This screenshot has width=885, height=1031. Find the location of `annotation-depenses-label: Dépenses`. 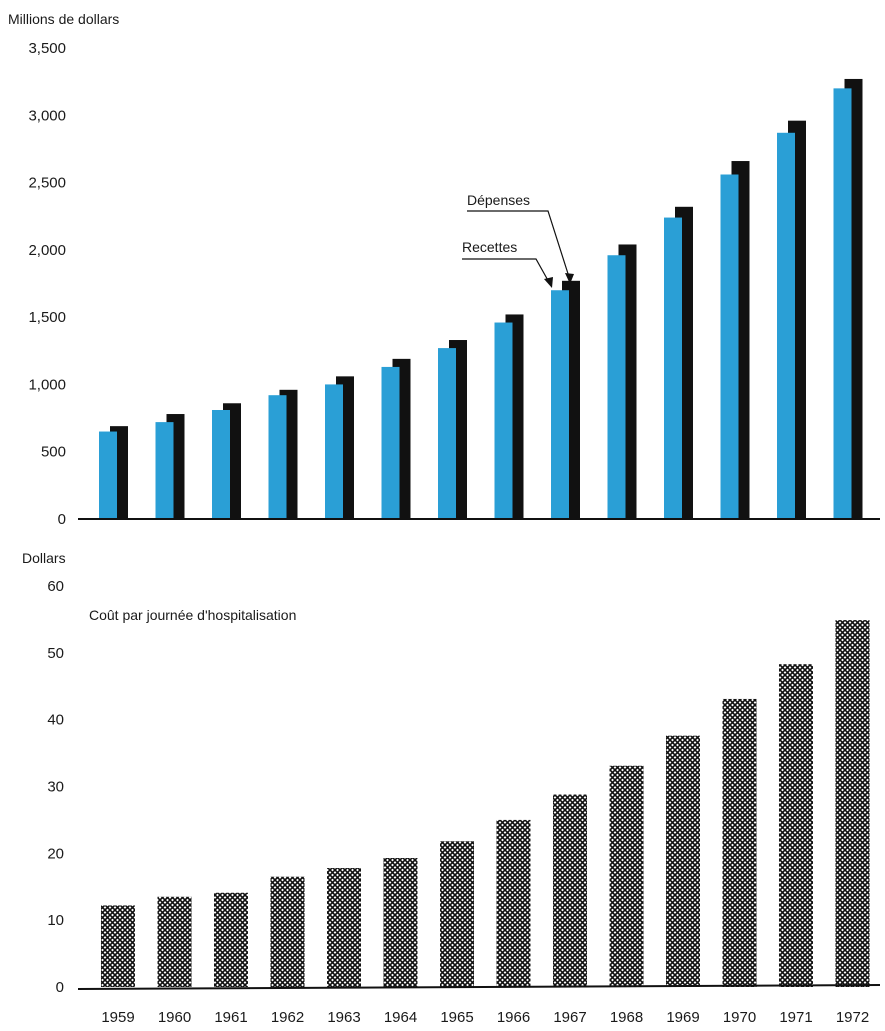

annotation-depenses-label: Dépenses is located at coordinates (498, 200).